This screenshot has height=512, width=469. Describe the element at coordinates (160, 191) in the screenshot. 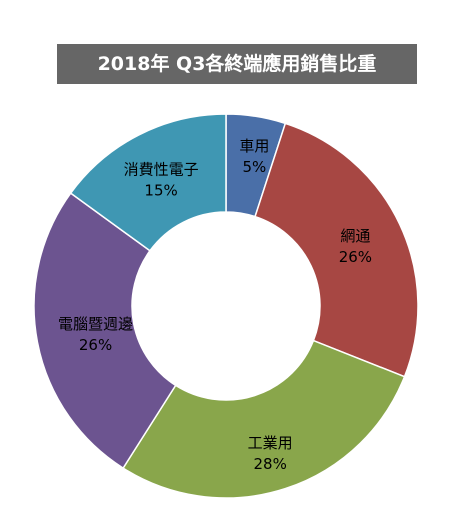

I see `slice-value-label: 15%` at that location.